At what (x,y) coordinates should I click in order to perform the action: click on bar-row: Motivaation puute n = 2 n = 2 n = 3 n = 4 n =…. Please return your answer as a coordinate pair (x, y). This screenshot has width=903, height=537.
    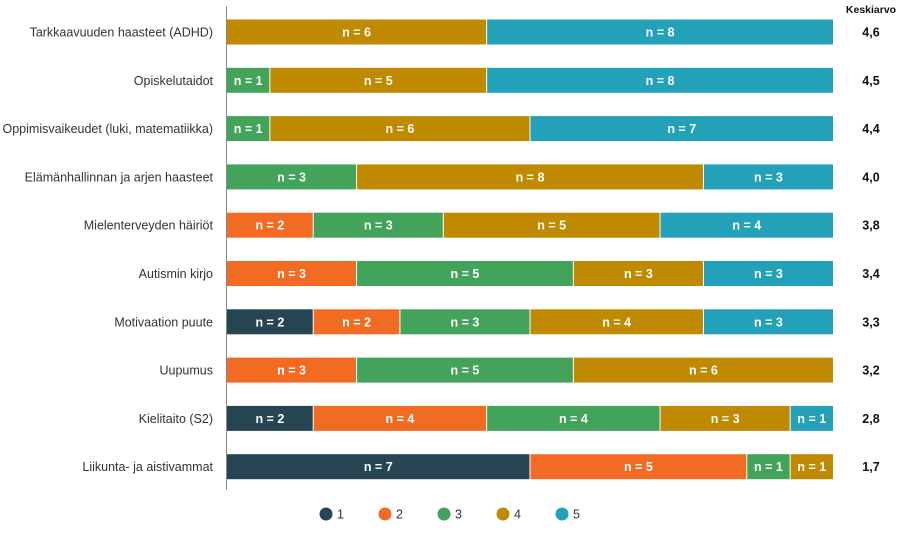
    Looking at the image, I should click on (497, 322).